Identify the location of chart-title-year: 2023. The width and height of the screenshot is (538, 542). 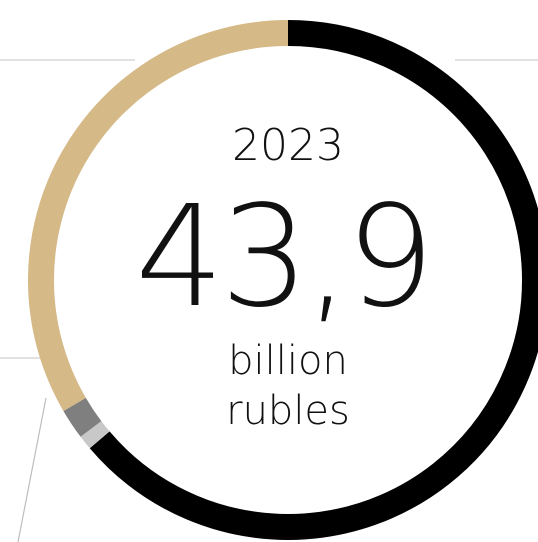
(288, 145).